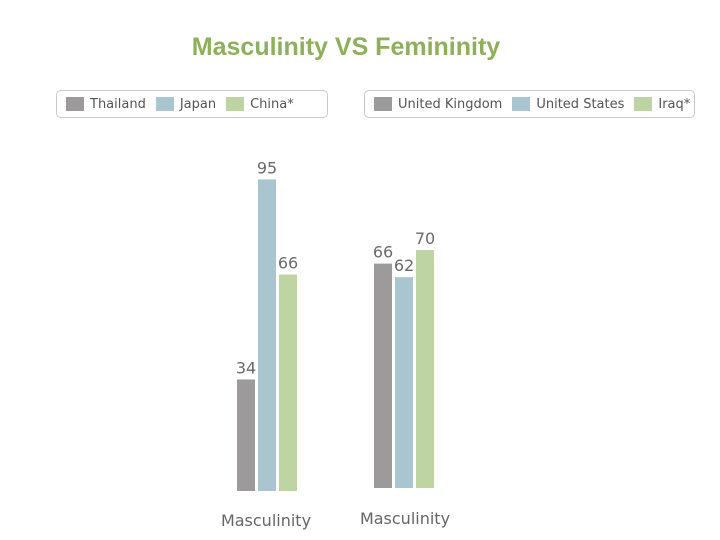 The image size is (720, 540). Describe the element at coordinates (246, 367) in the screenshot. I see `value-label-thailand: 34` at that location.